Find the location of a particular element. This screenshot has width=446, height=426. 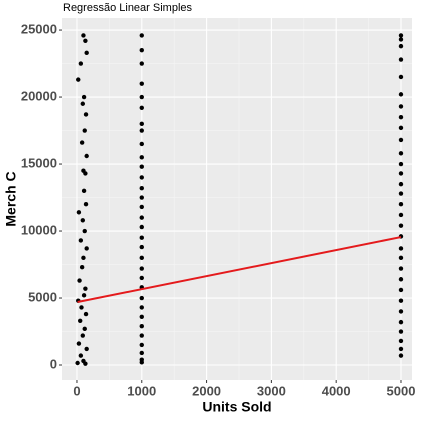

chart-title: Regressão Linear Simples is located at coordinates (128, 8).